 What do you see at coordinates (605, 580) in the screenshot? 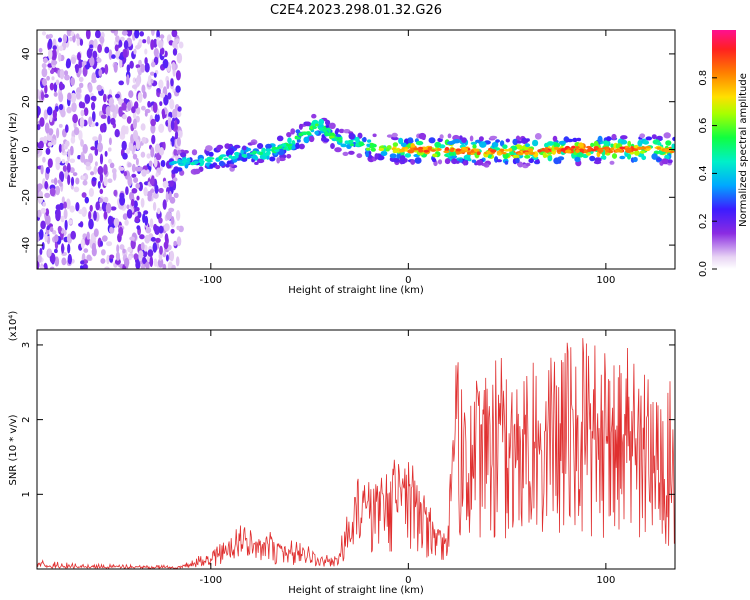
I see `snr-xtick-label: 100` at bounding box center [605, 580].